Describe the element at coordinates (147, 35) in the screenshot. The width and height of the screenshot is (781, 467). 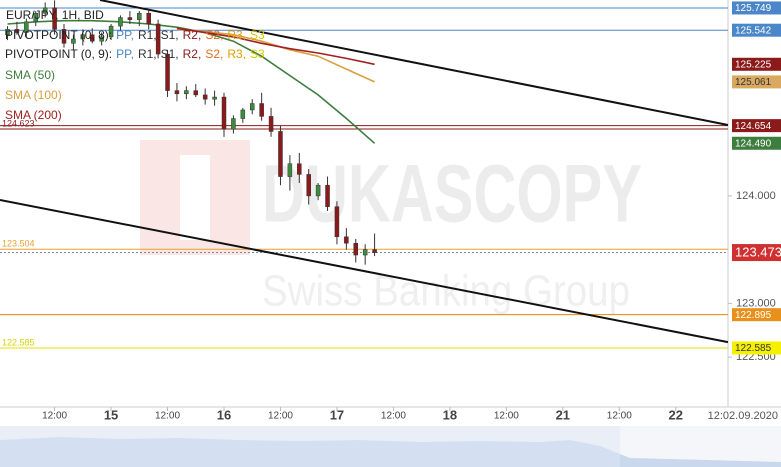
I see `legend-item: R1,` at that location.